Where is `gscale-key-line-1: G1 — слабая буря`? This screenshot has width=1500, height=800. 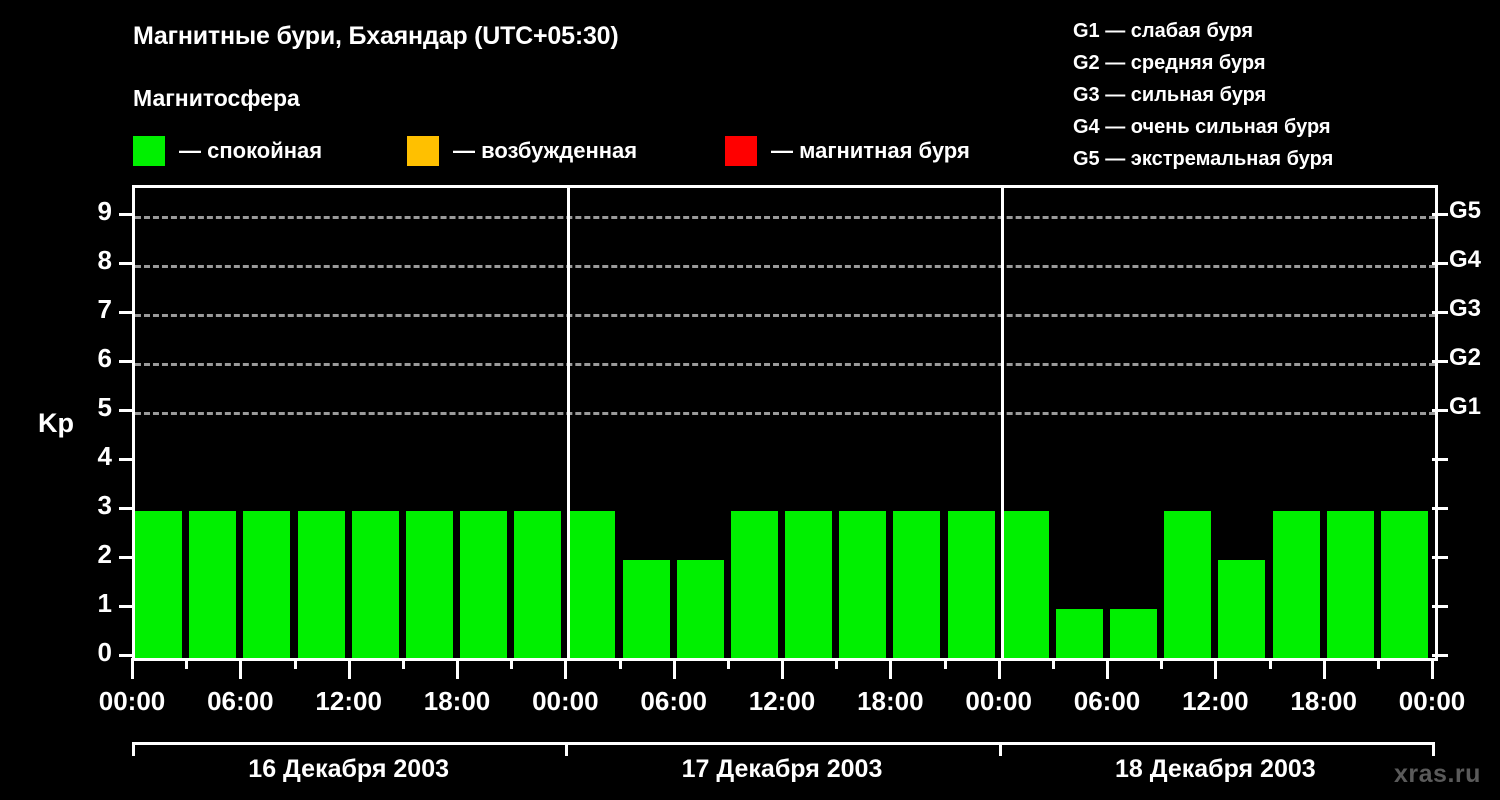
gscale-key-line-1: G1 — слабая буря is located at coordinates (1163, 31).